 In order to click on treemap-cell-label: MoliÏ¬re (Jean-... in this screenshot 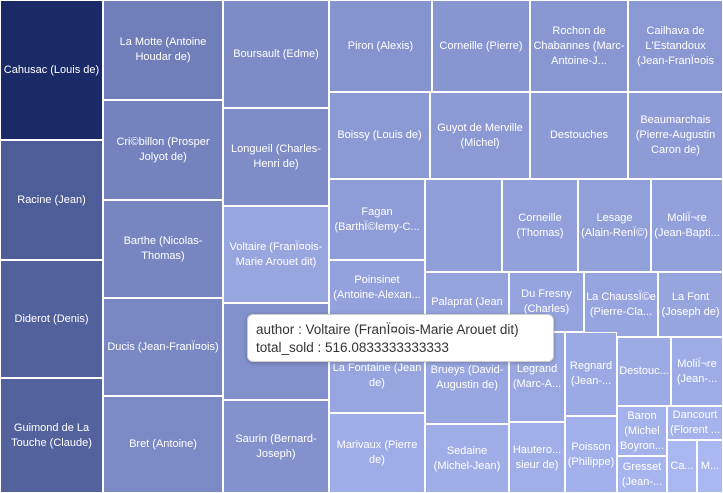, I will do `click(697, 371)`.